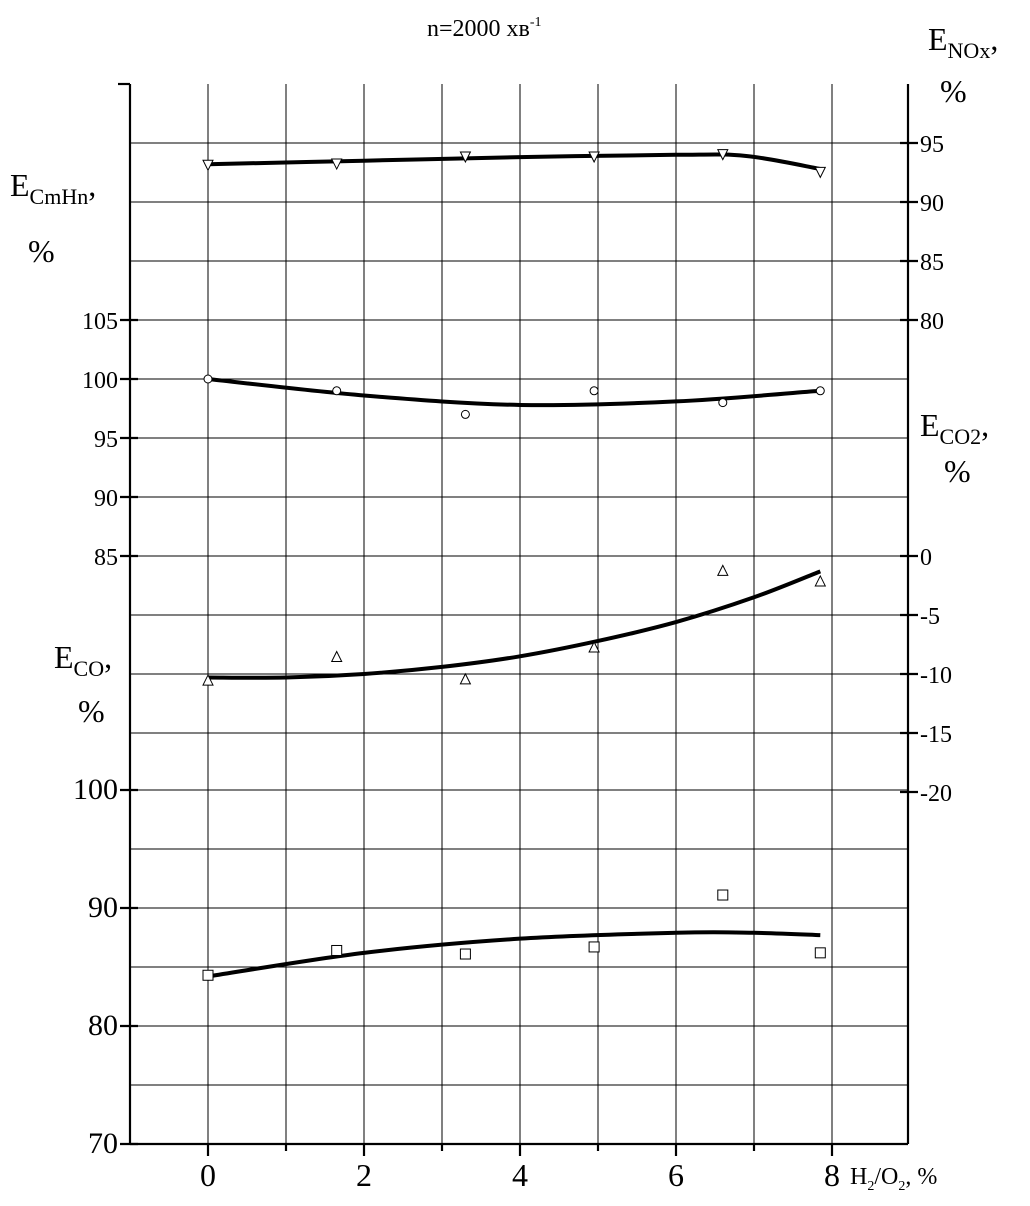 This screenshot has height=1206, width=1030. I want to click on chart-title: n=2000 хв-1, so click(484, 28).